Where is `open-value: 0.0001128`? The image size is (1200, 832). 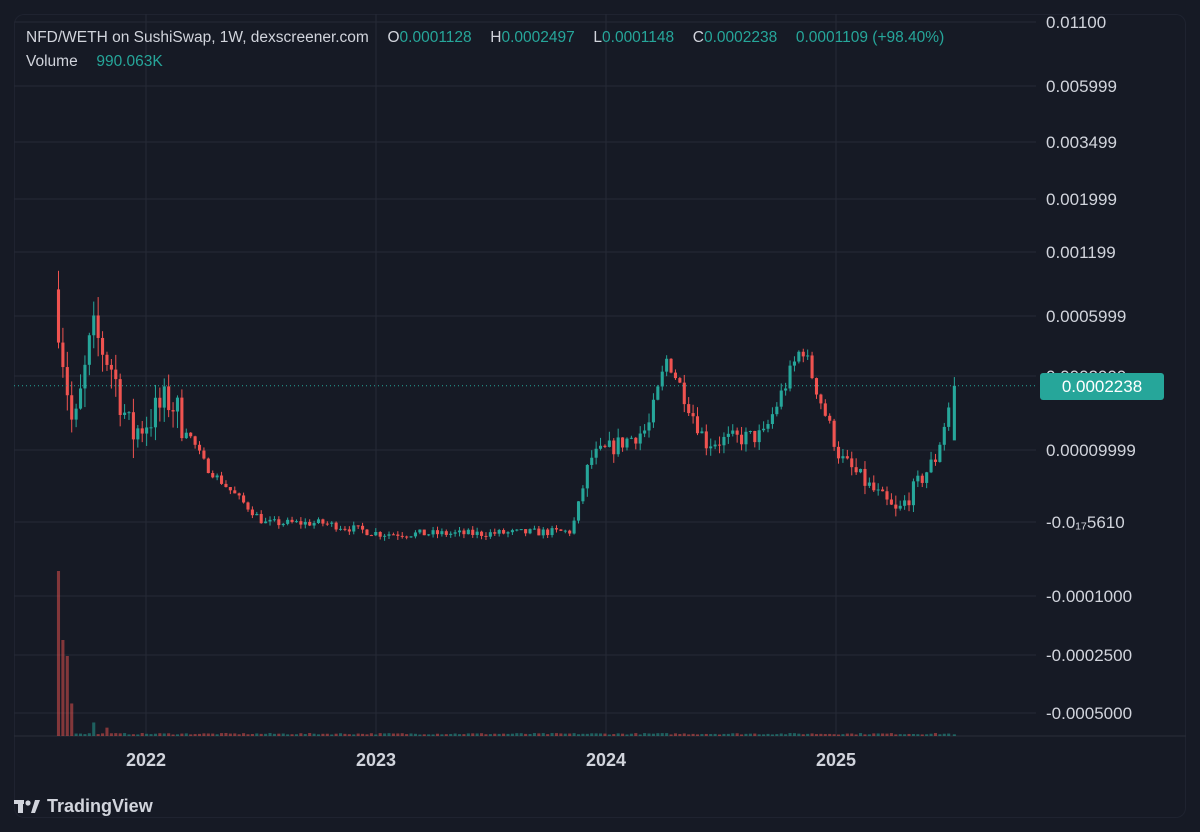
open-value: 0.0001128 is located at coordinates (435, 37).